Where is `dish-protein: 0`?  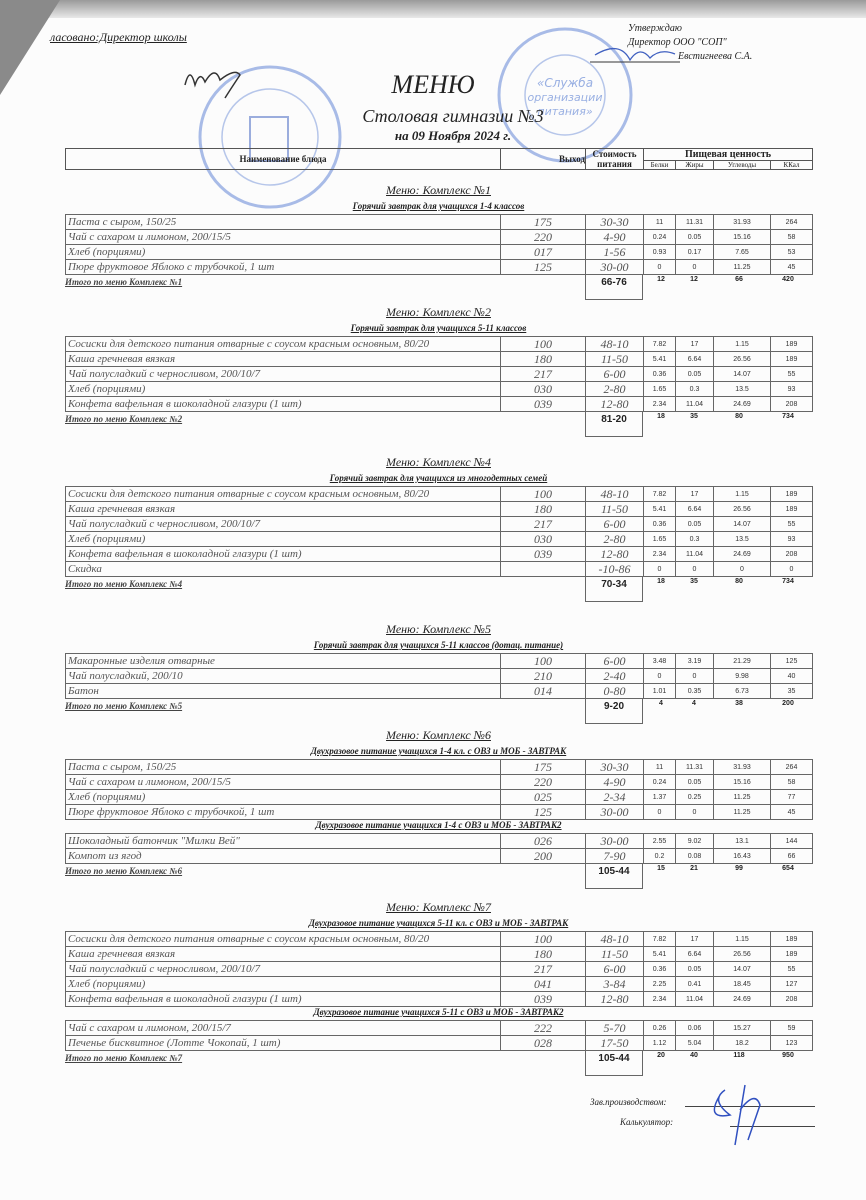 dish-protein: 0 is located at coordinates (659, 676).